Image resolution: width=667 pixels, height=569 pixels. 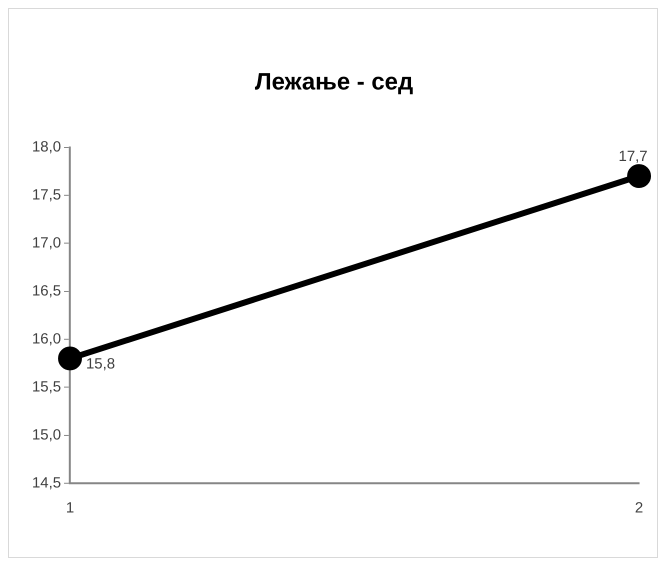 I want to click on y-tick-label: 15,0, so click(x=47, y=435).